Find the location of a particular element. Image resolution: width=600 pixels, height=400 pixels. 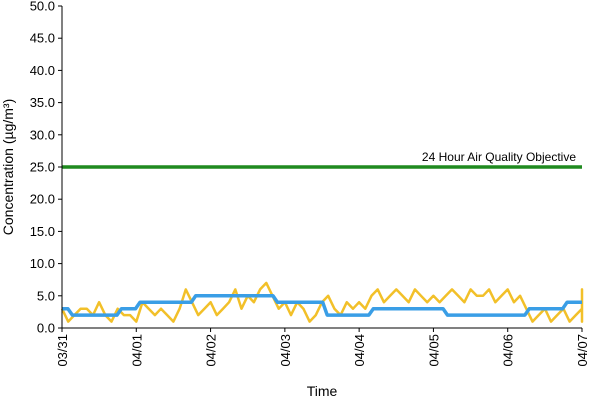

x-tick-label: 04/01 is located at coordinates (136, 350).